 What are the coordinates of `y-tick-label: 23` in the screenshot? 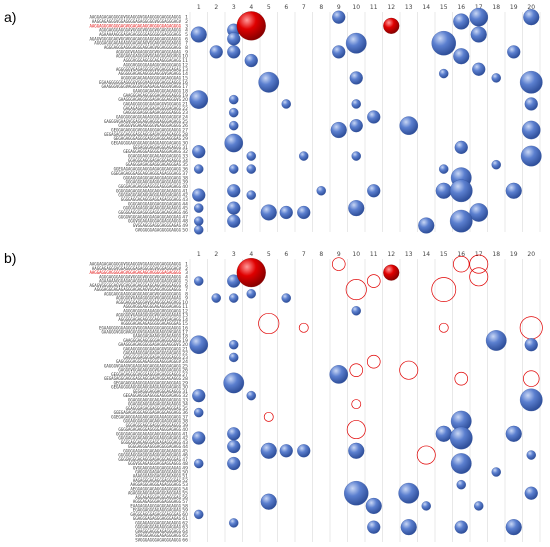 It's located at (185, 358).